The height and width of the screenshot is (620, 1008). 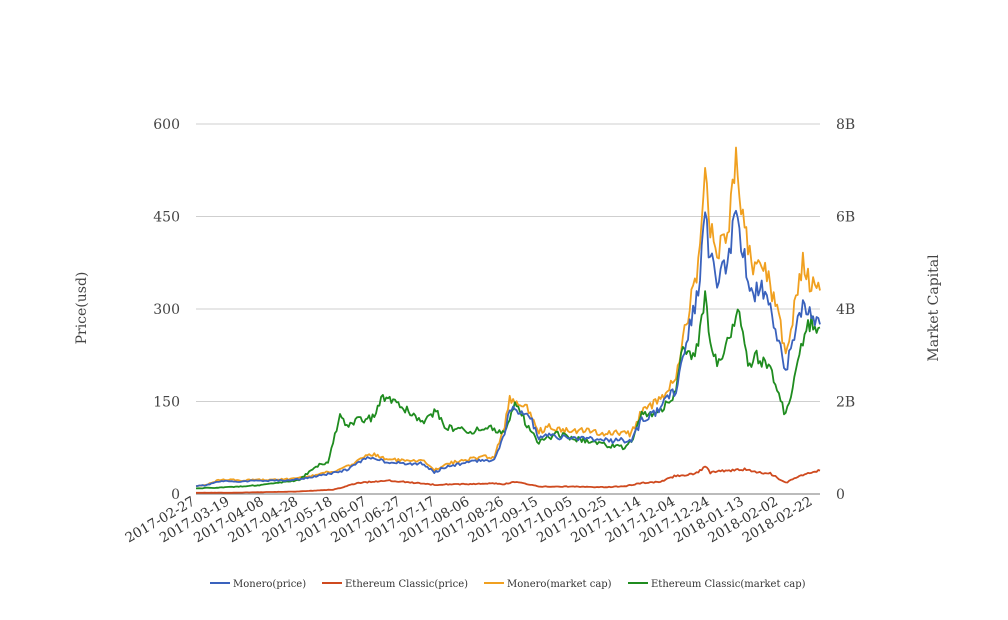 What do you see at coordinates (269, 584) in the screenshot?
I see `legend-label: Monero(price)` at bounding box center [269, 584].